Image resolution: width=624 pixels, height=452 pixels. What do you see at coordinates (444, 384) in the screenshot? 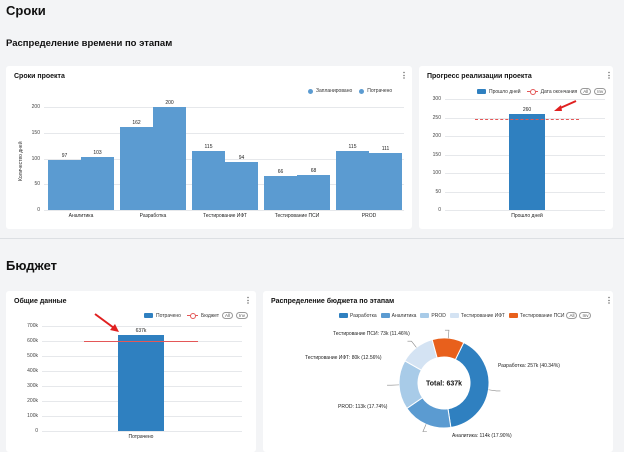
I see `donut-center-label: Total: 637k` at bounding box center [444, 384].